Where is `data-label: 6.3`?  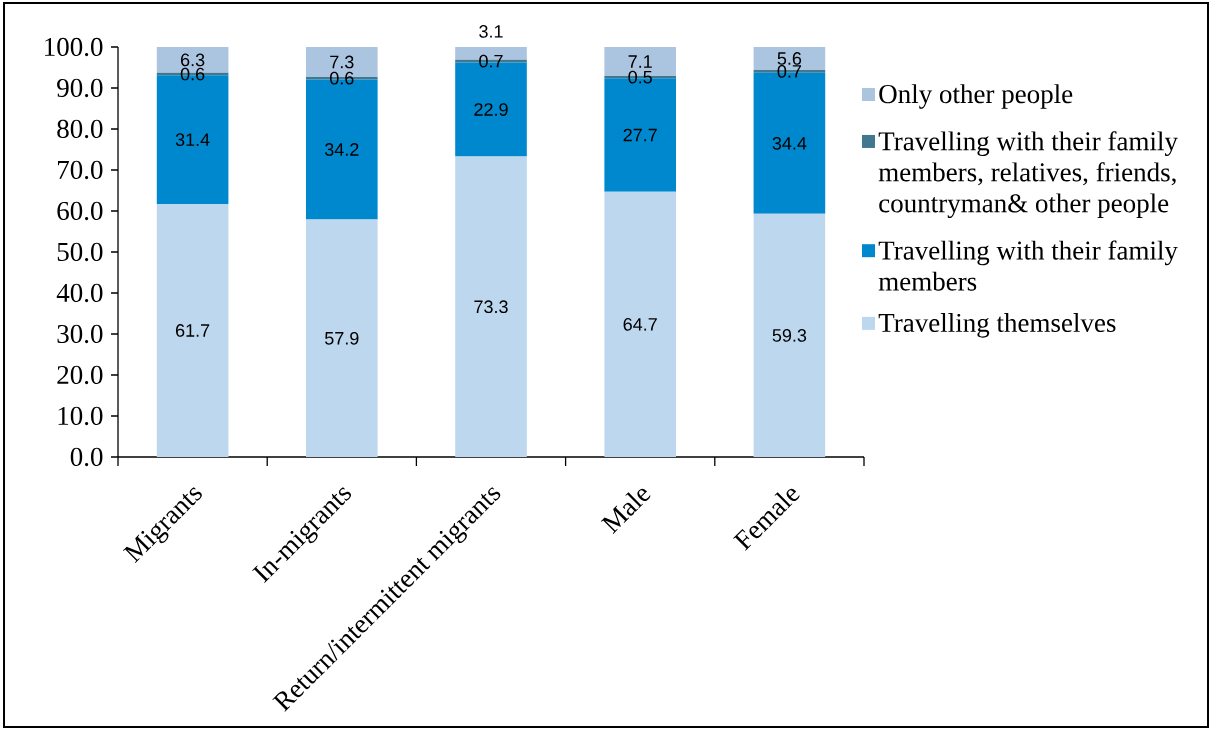
data-label: 6.3 is located at coordinates (193, 60).